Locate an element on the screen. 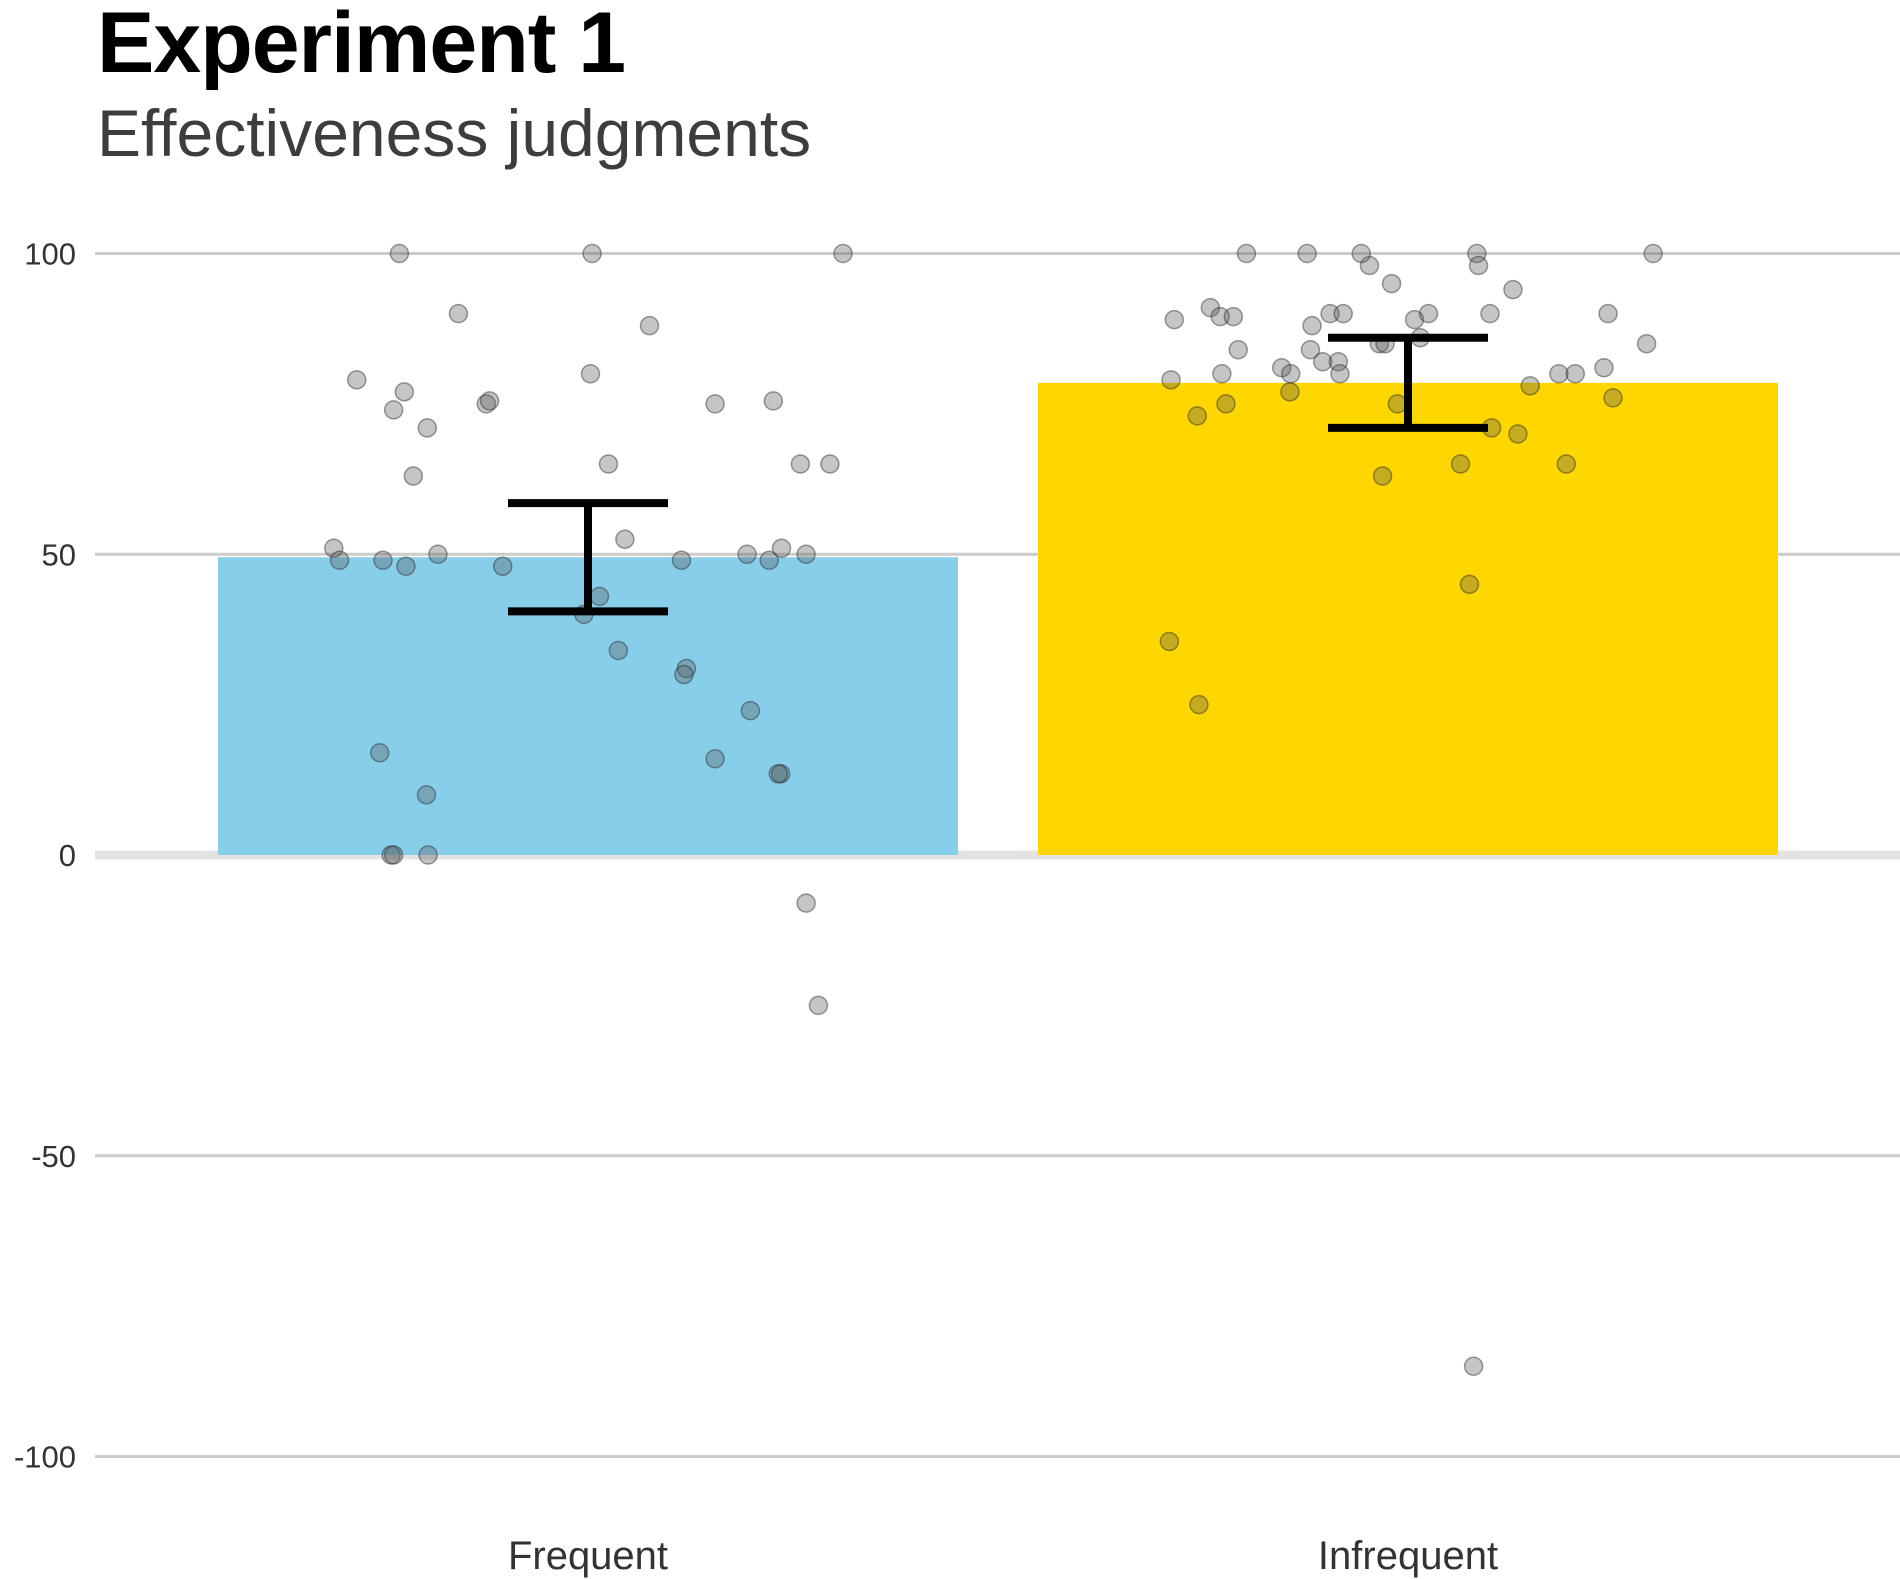  x-axis-ticks: Frequent Infrequent is located at coordinates (1003, 1556).